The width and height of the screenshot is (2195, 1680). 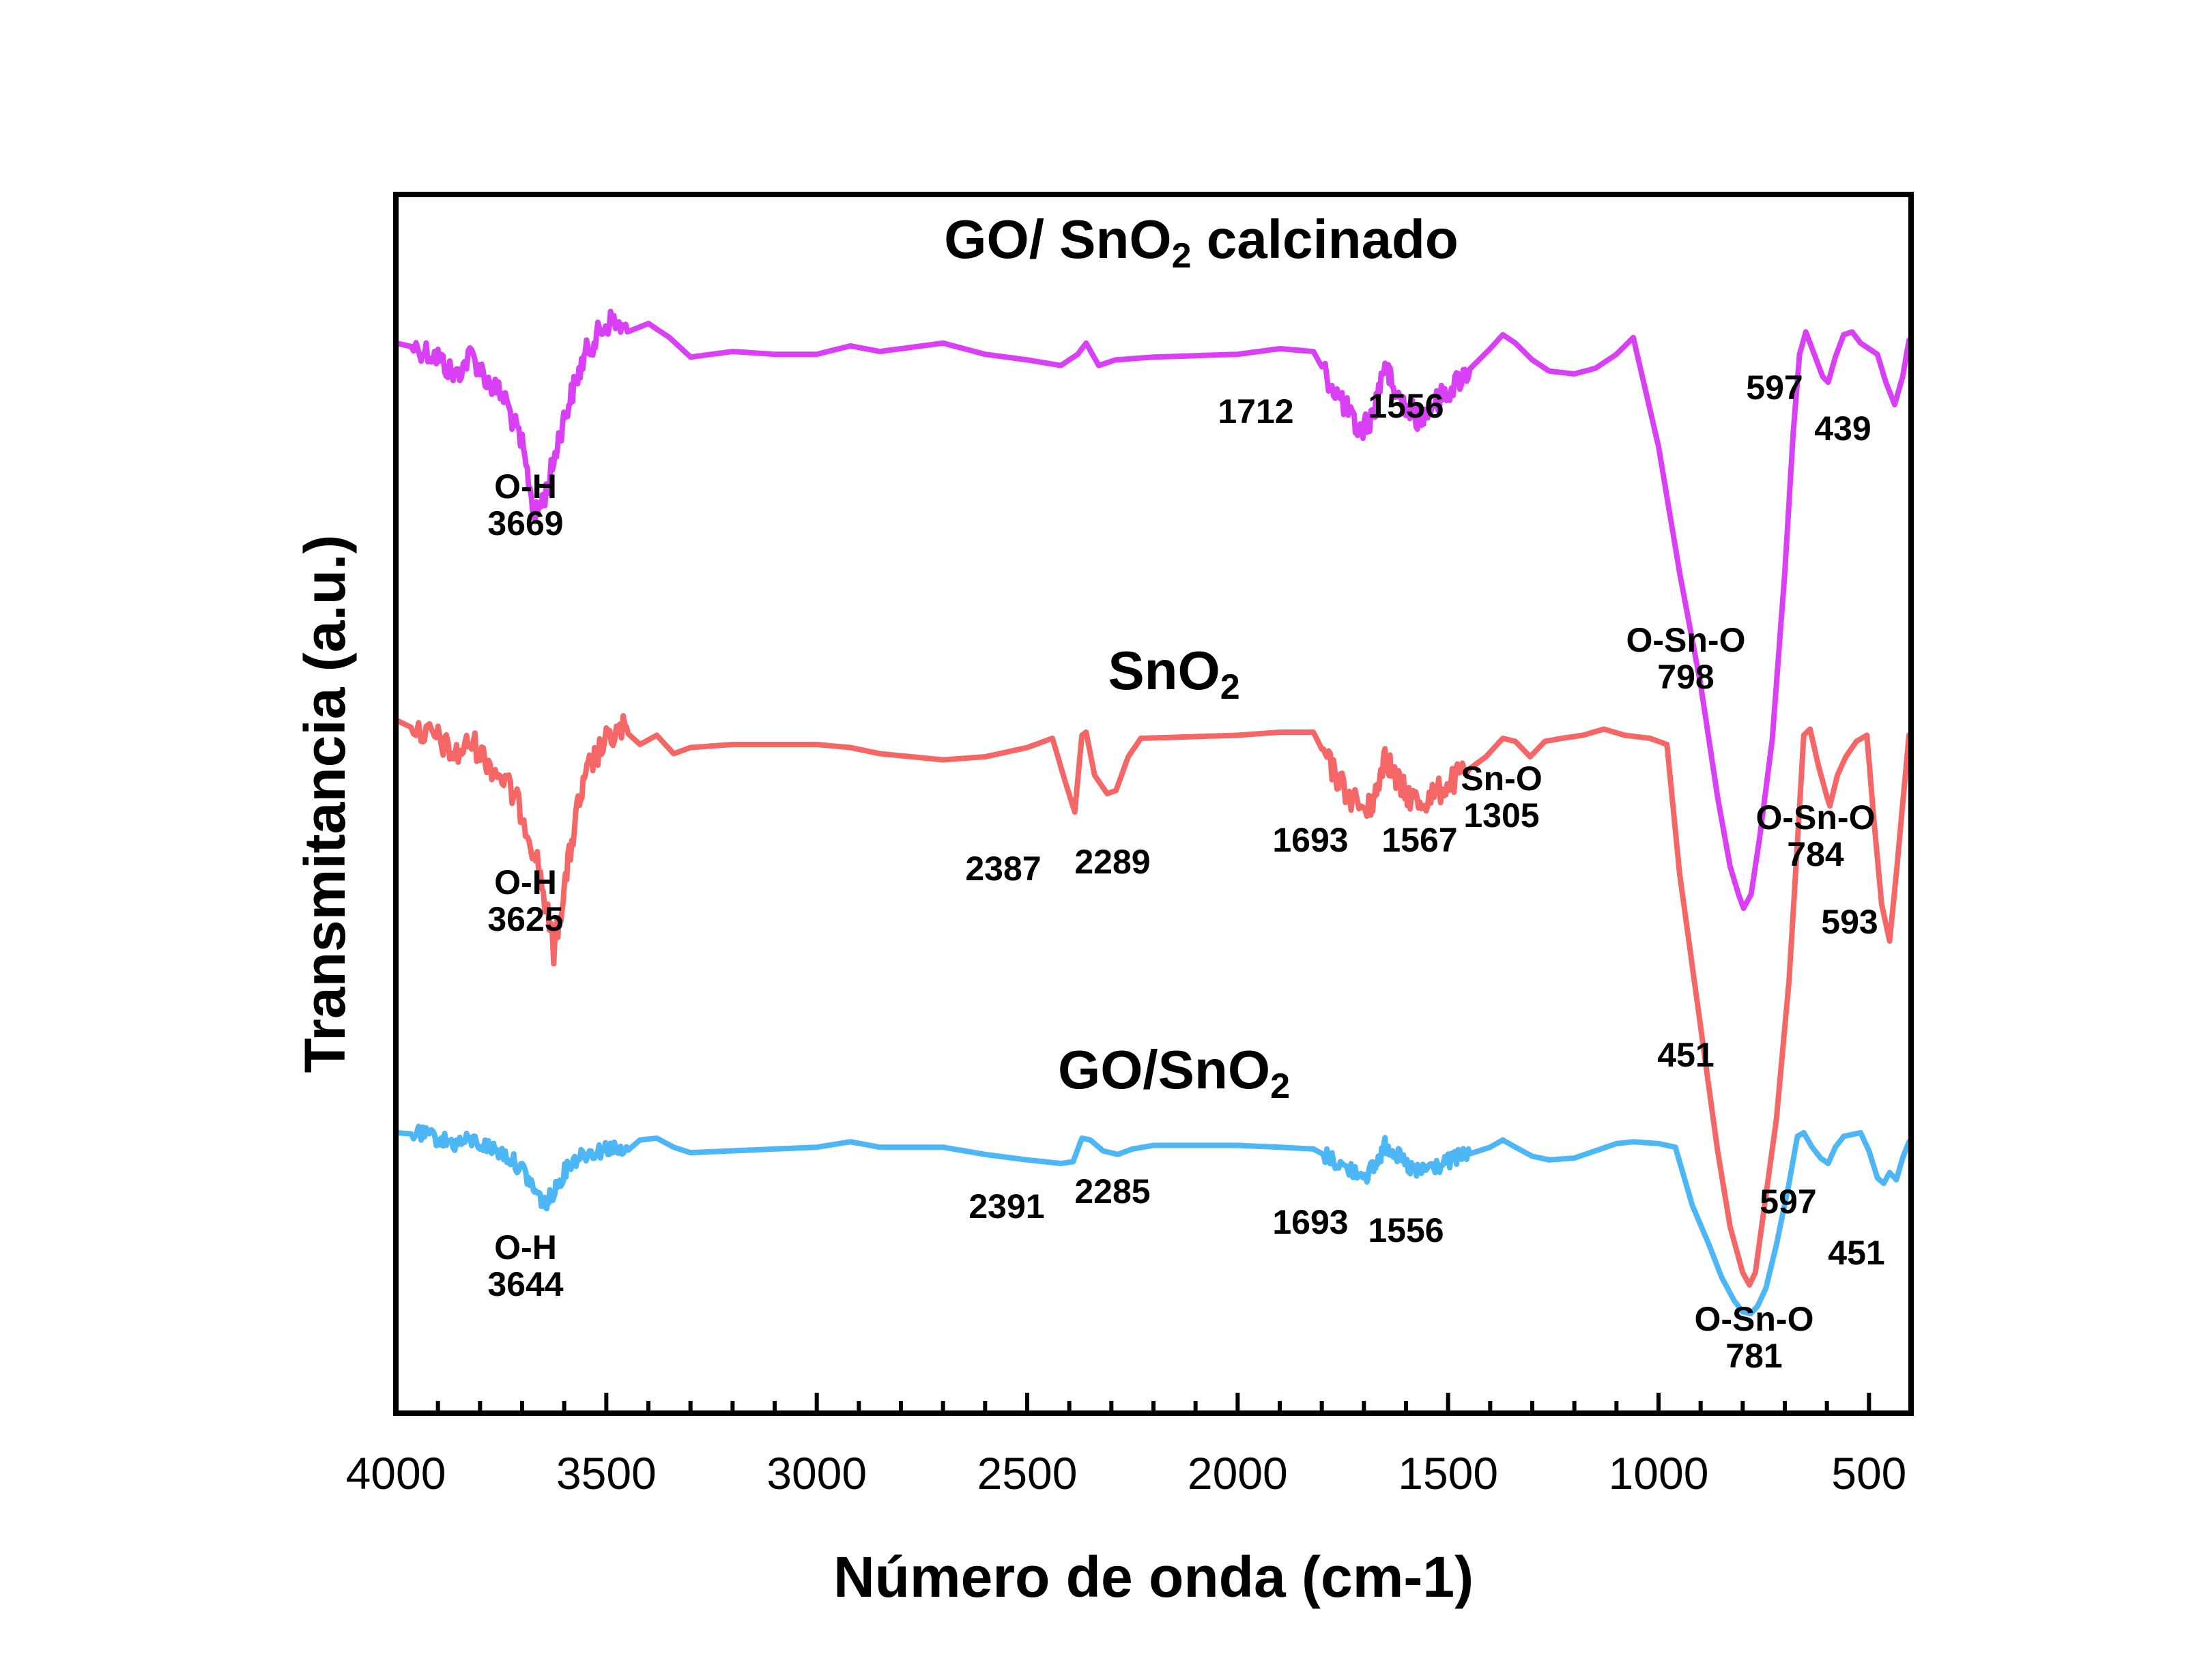 What do you see at coordinates (1174, 1072) in the screenshot?
I see `series-title: GO/SnO2` at bounding box center [1174, 1072].